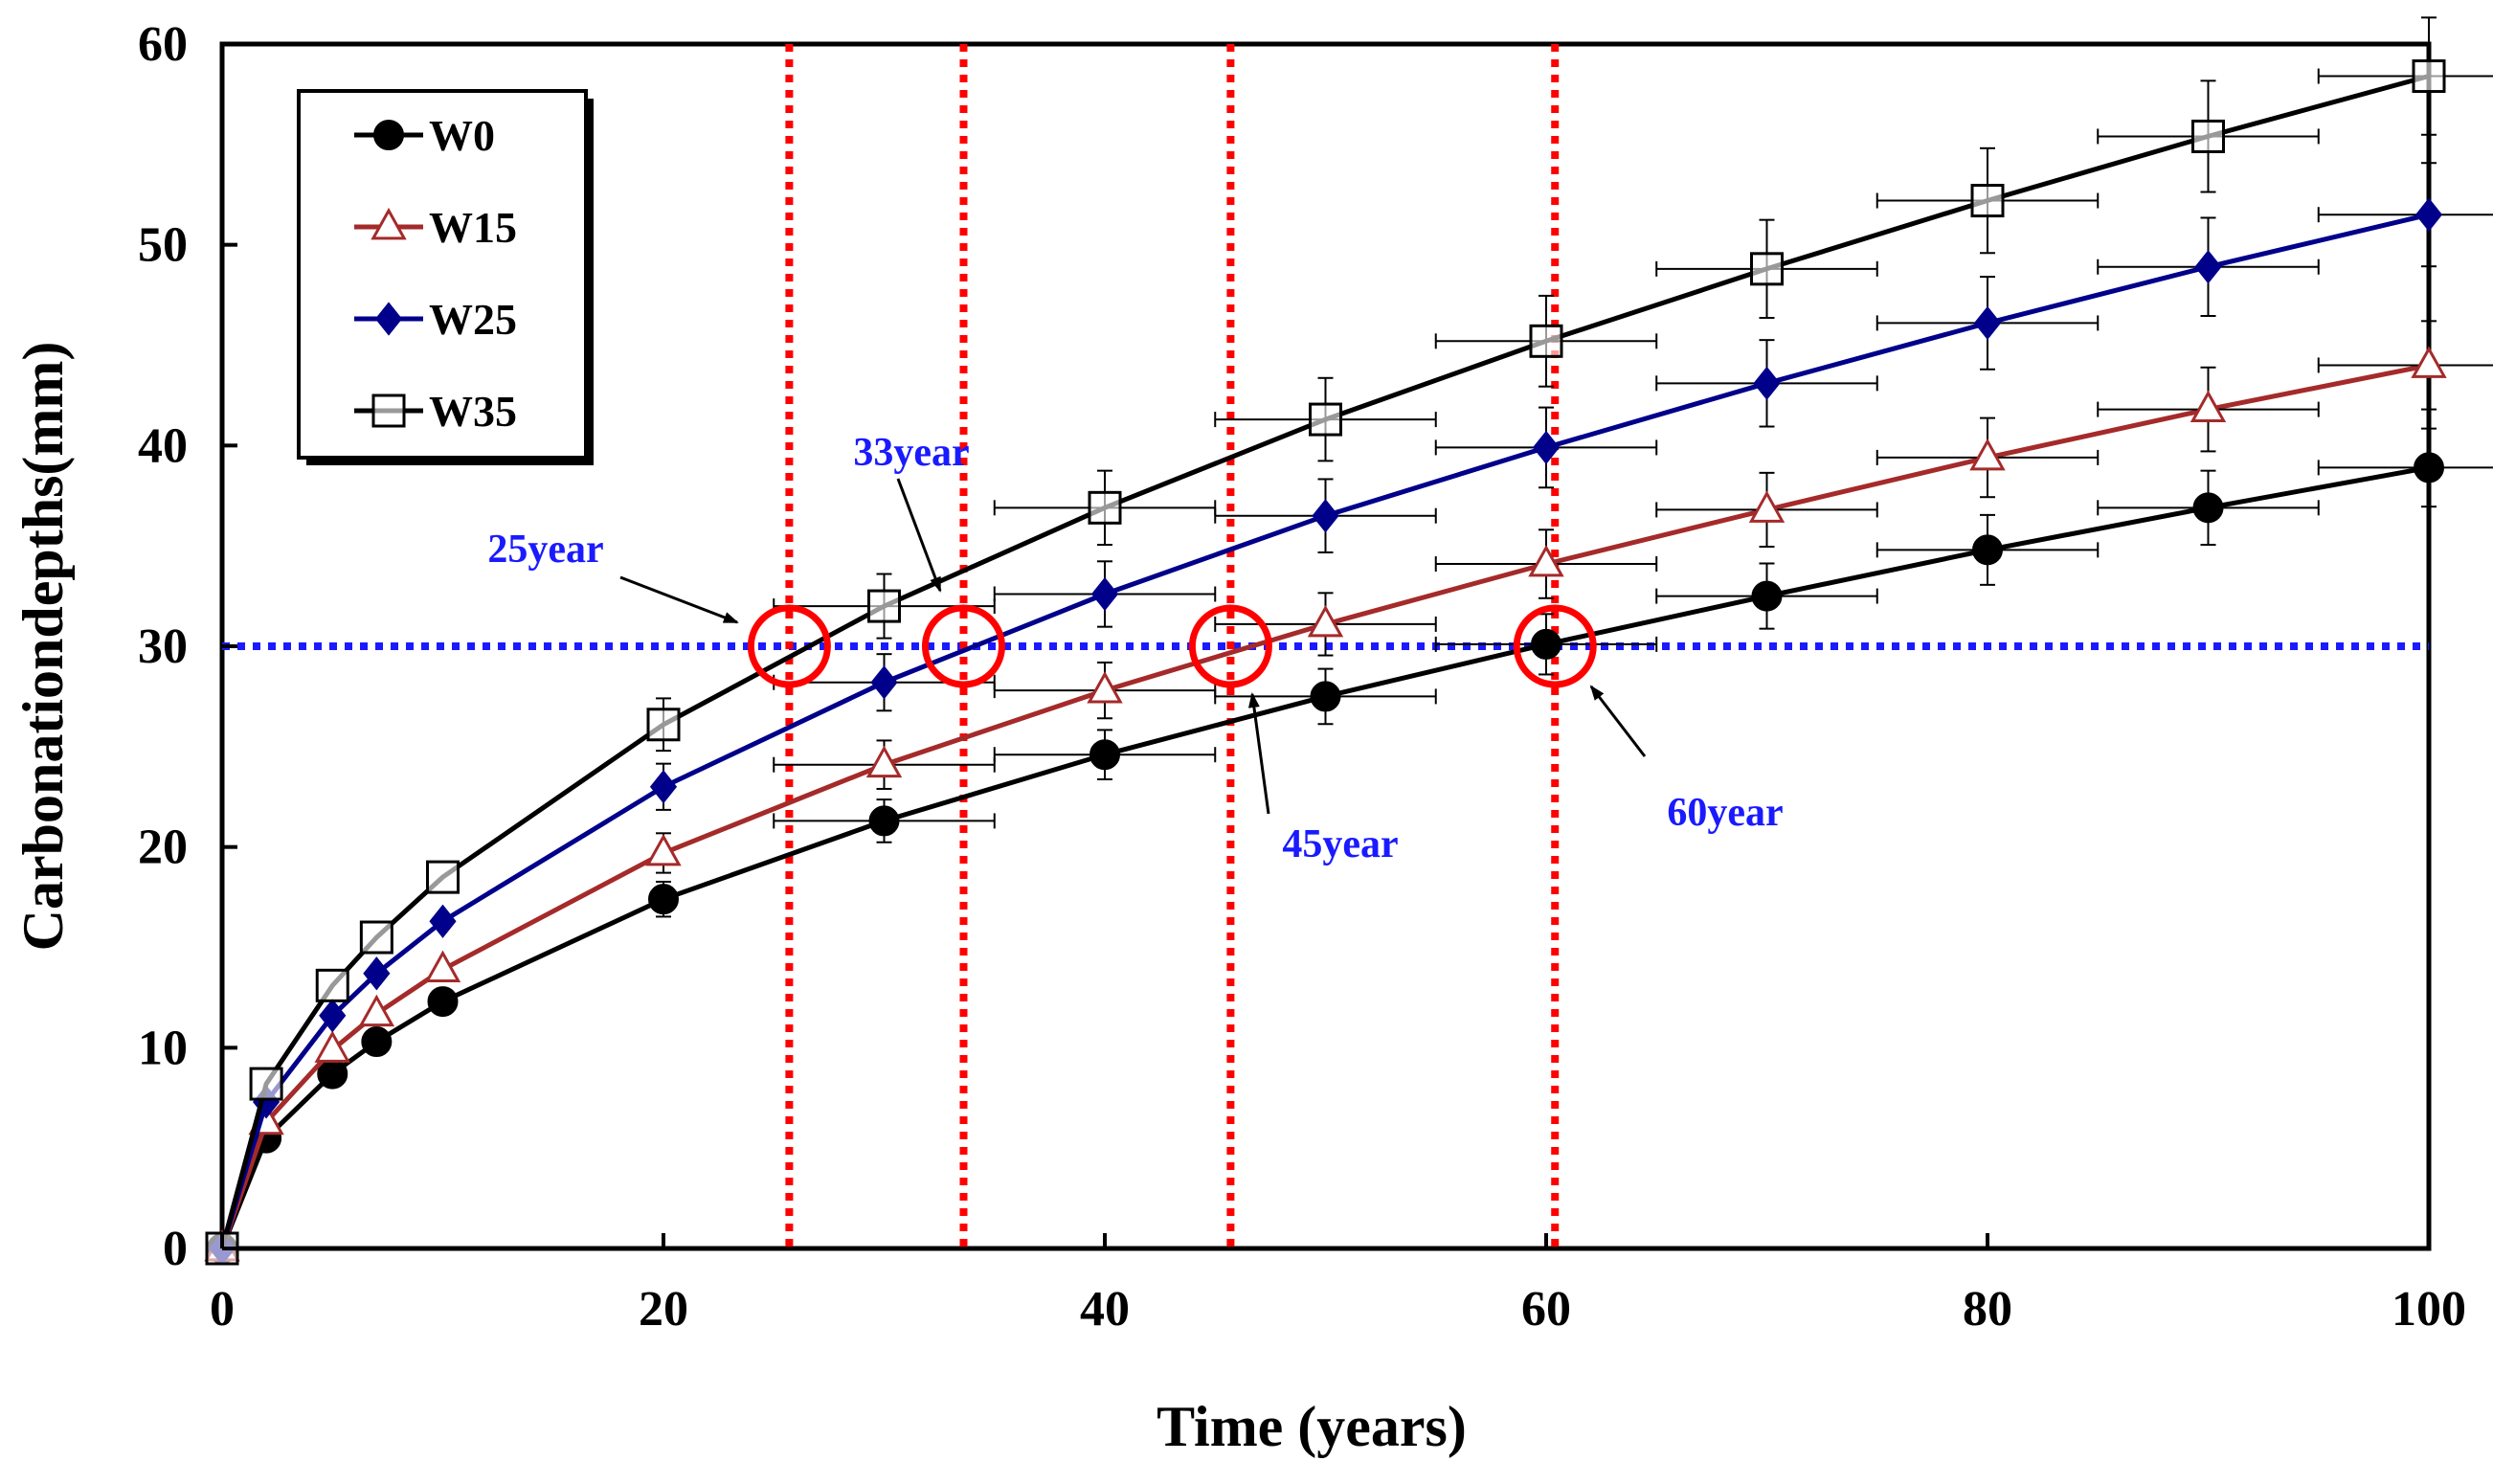  What do you see at coordinates (473, 411) in the screenshot?
I see `legend-label-w35: W35` at bounding box center [473, 411].